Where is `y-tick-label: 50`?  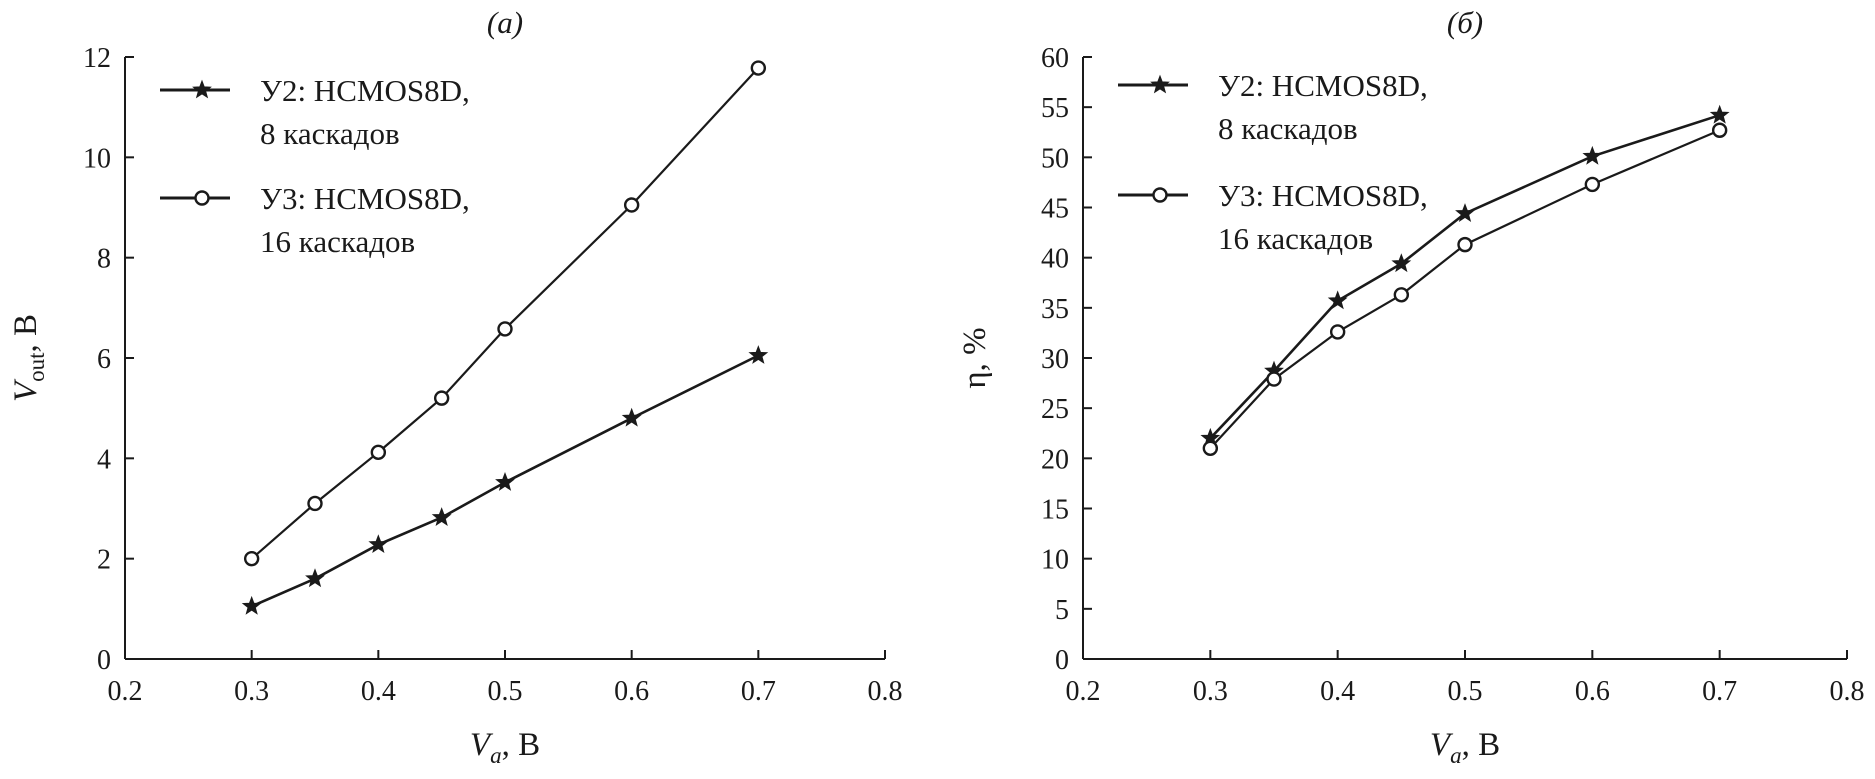 y-tick-label: 50 is located at coordinates (1055, 158).